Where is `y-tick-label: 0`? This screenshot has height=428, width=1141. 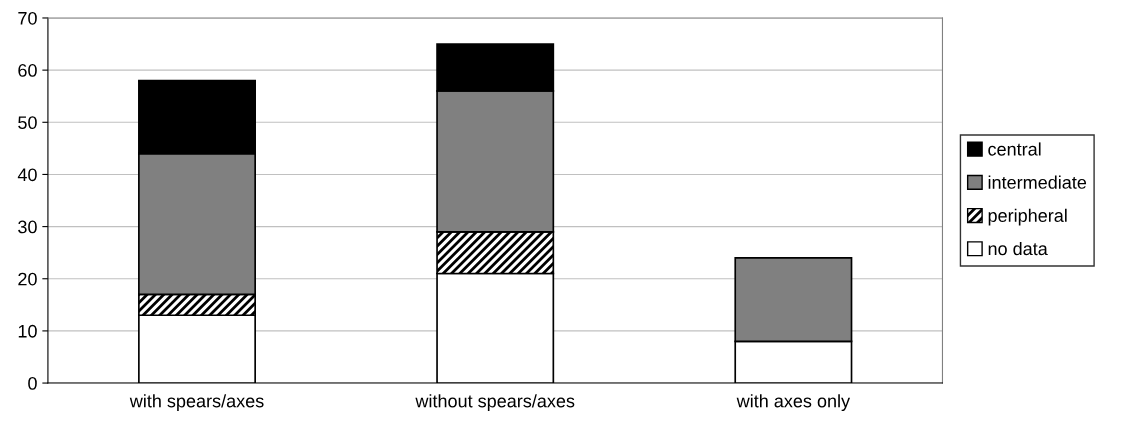 y-tick-label: 0 is located at coordinates (32, 383).